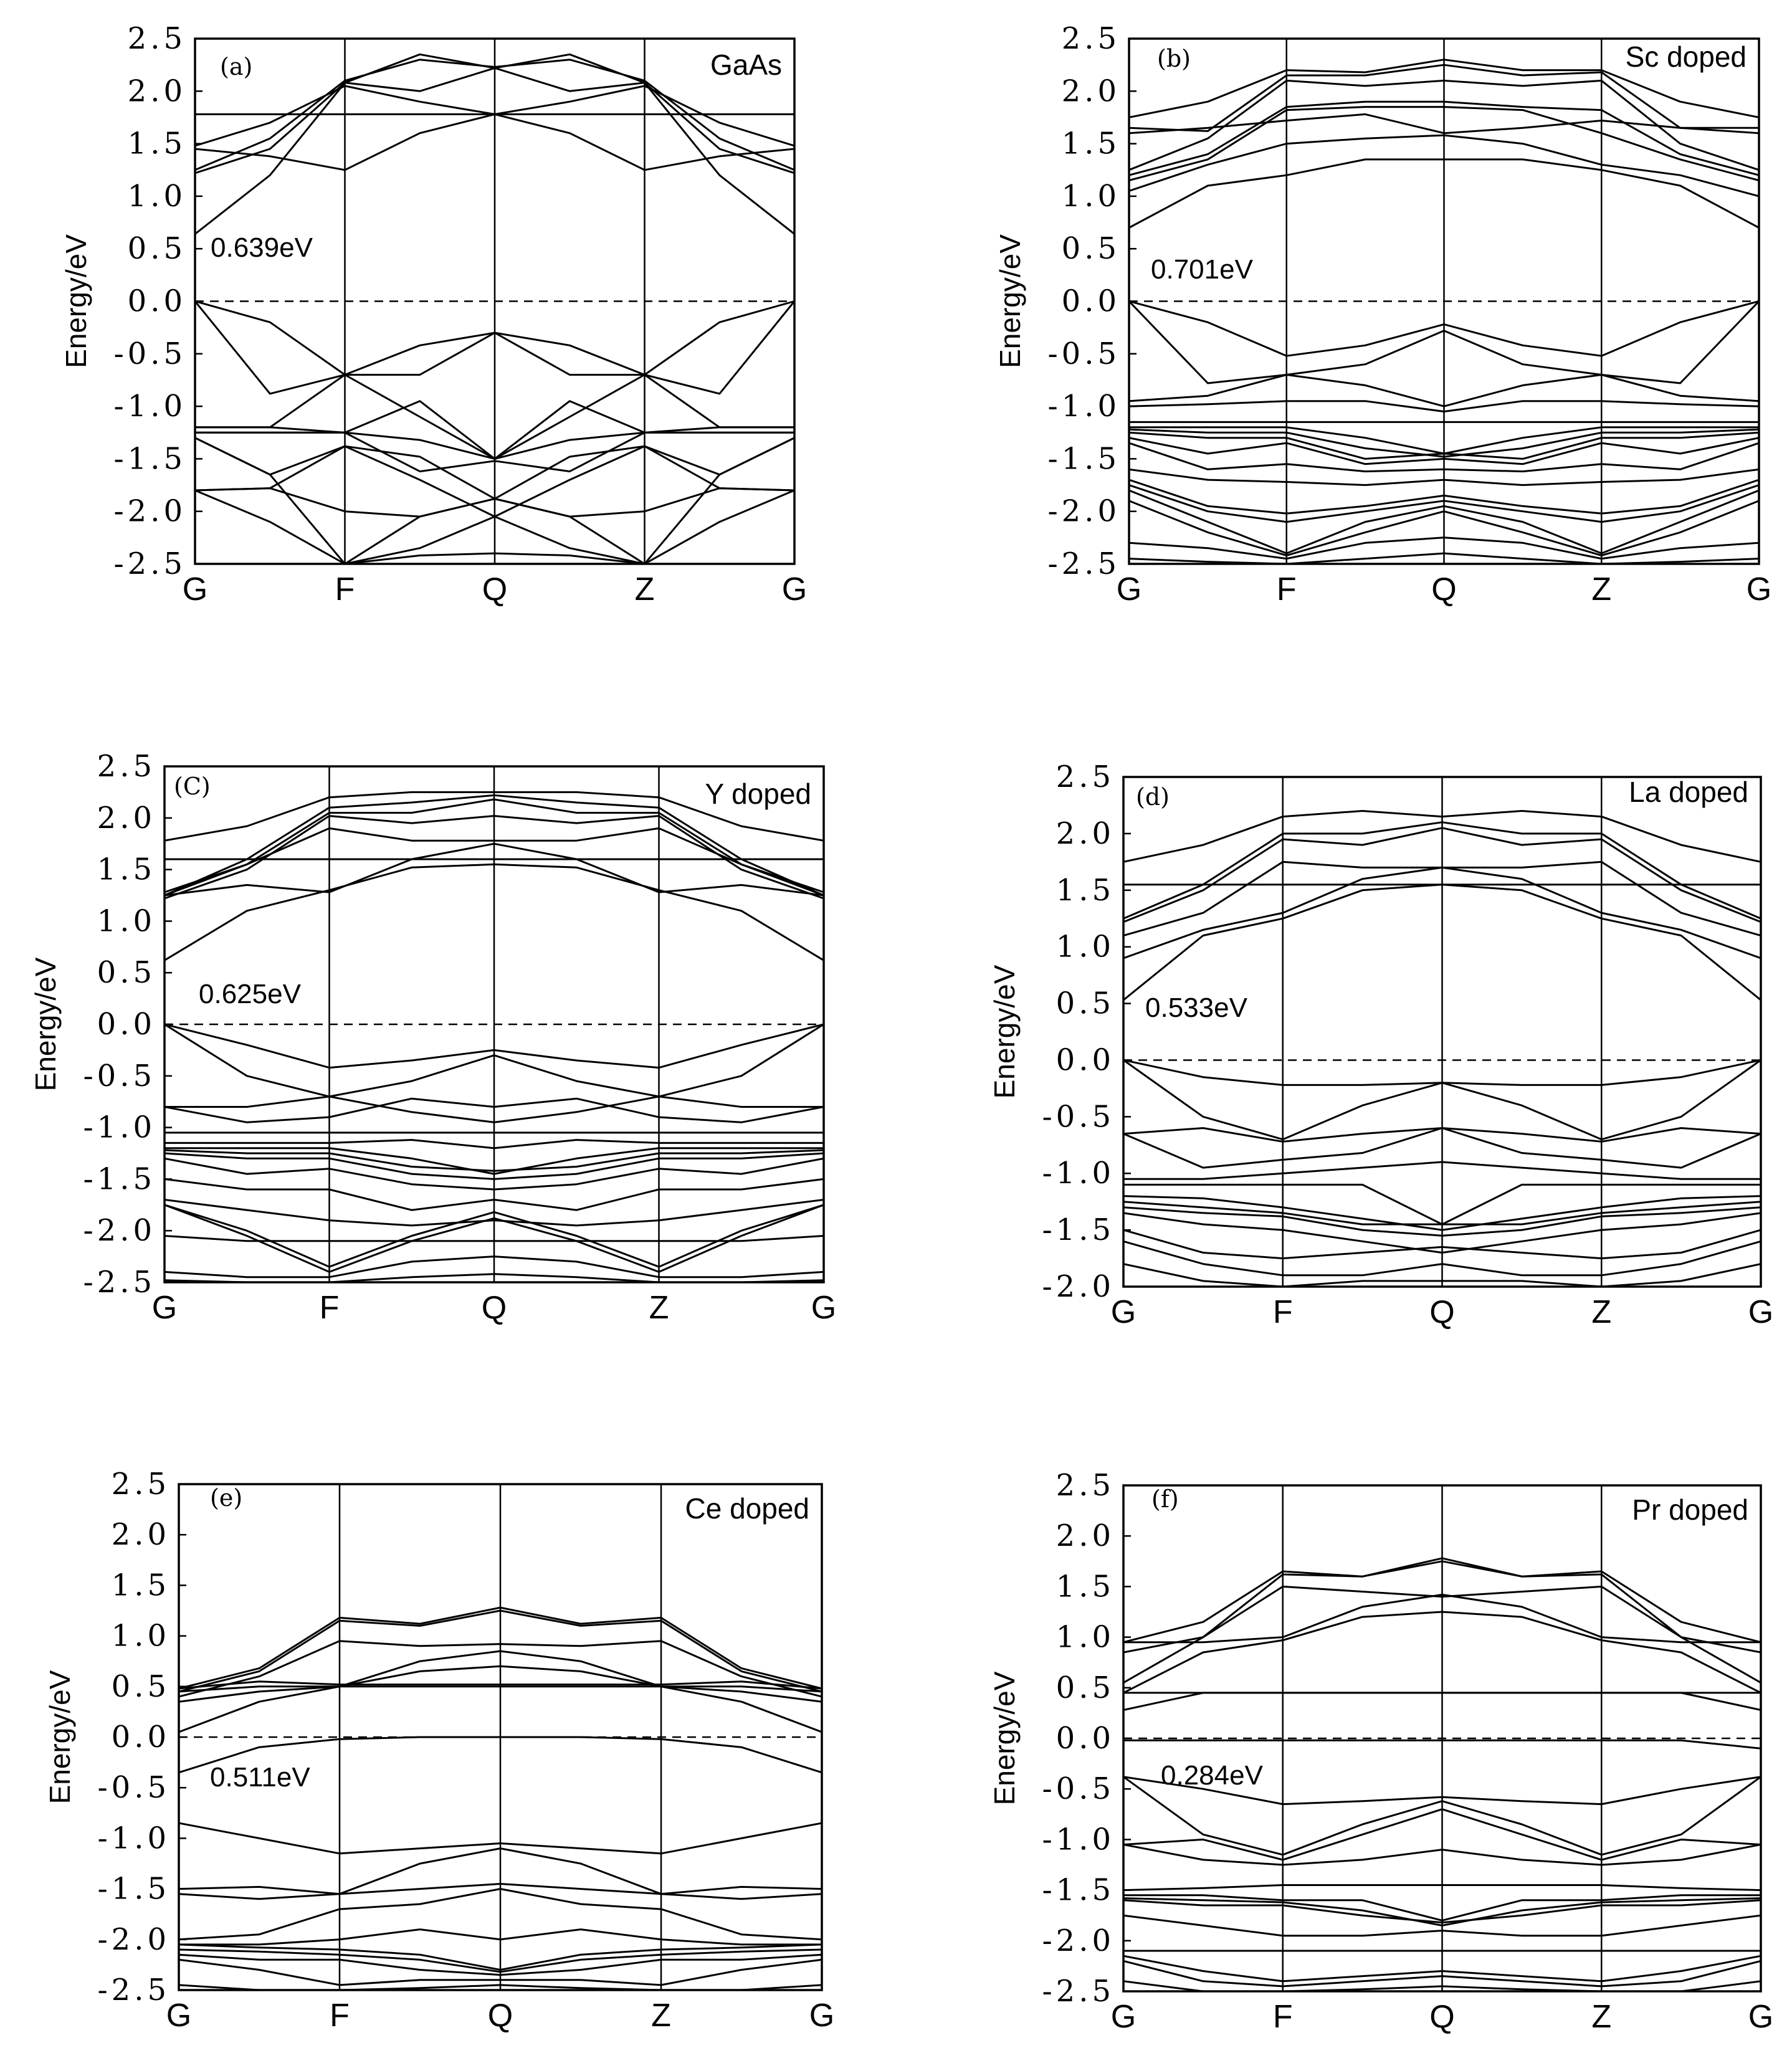 The height and width of the screenshot is (2053, 1792). What do you see at coordinates (747, 1508) in the screenshot?
I see `material-label: Ce doped` at bounding box center [747, 1508].